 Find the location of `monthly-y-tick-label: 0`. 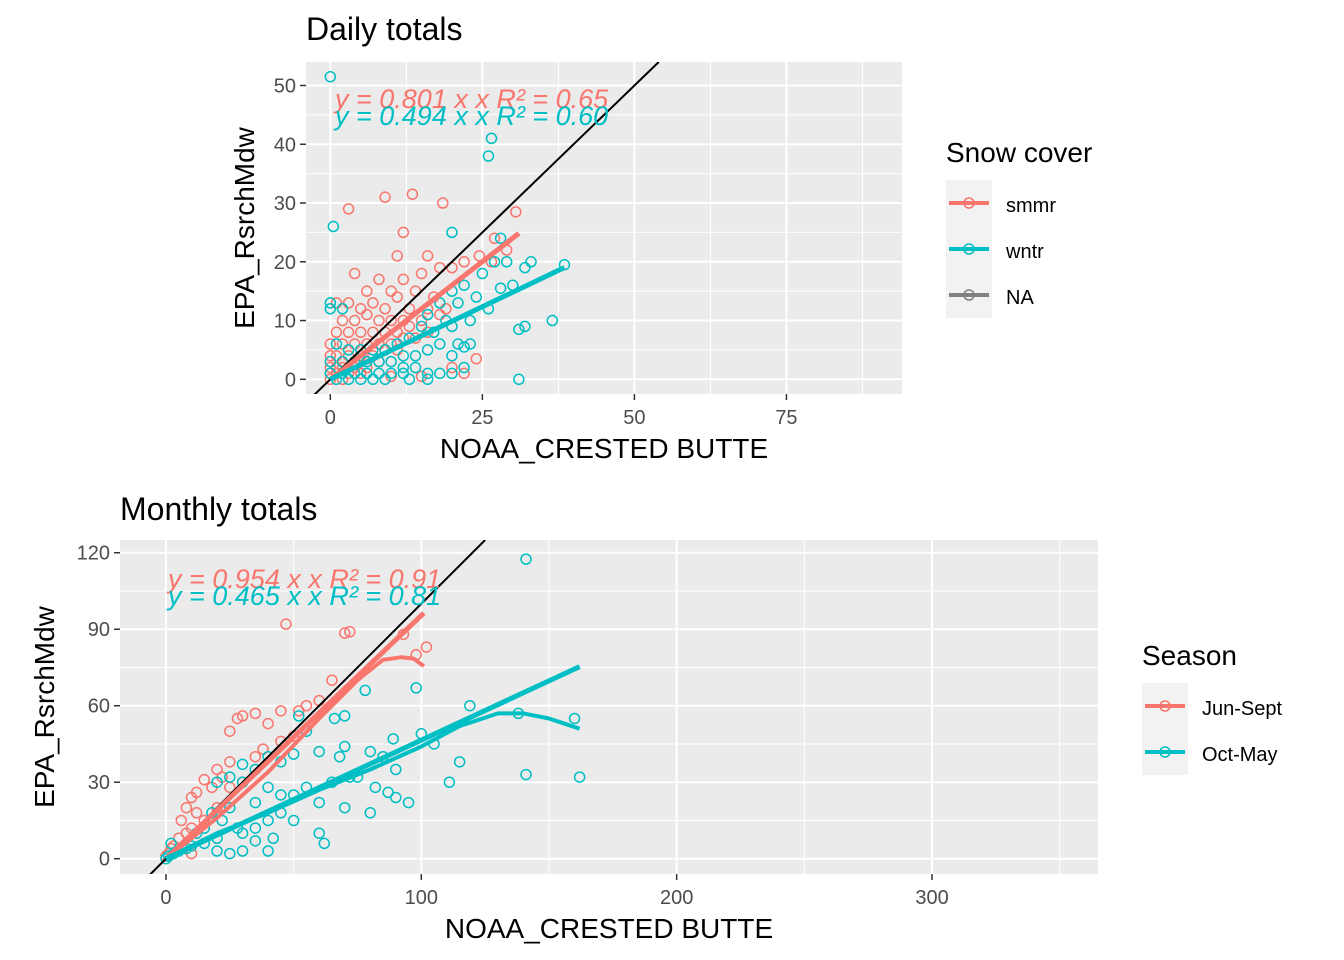

monthly-y-tick-label: 0 is located at coordinates (104, 860).